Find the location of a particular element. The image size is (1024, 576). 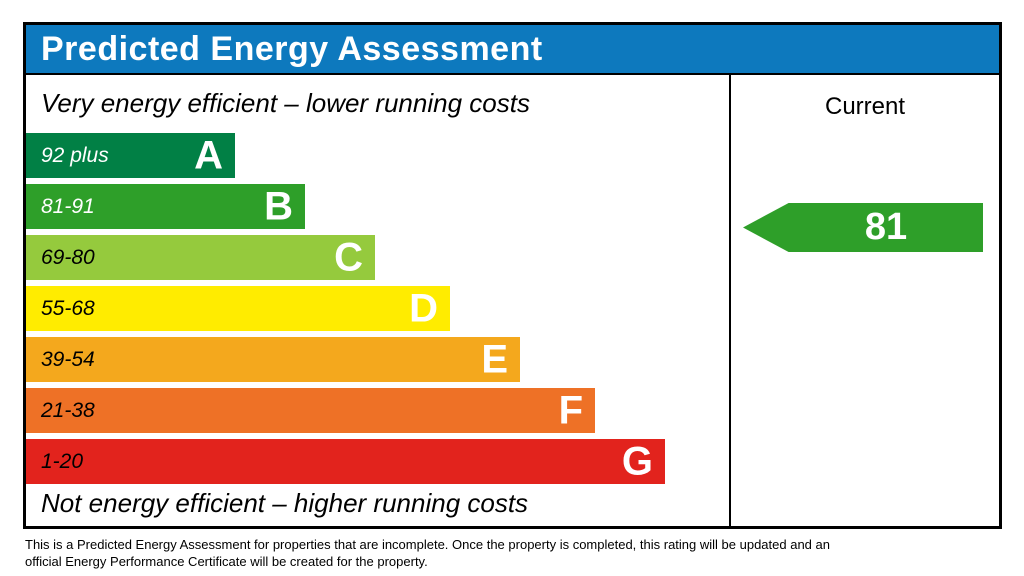

title-bar: Predicted Energy Assessment is located at coordinates (512, 50).